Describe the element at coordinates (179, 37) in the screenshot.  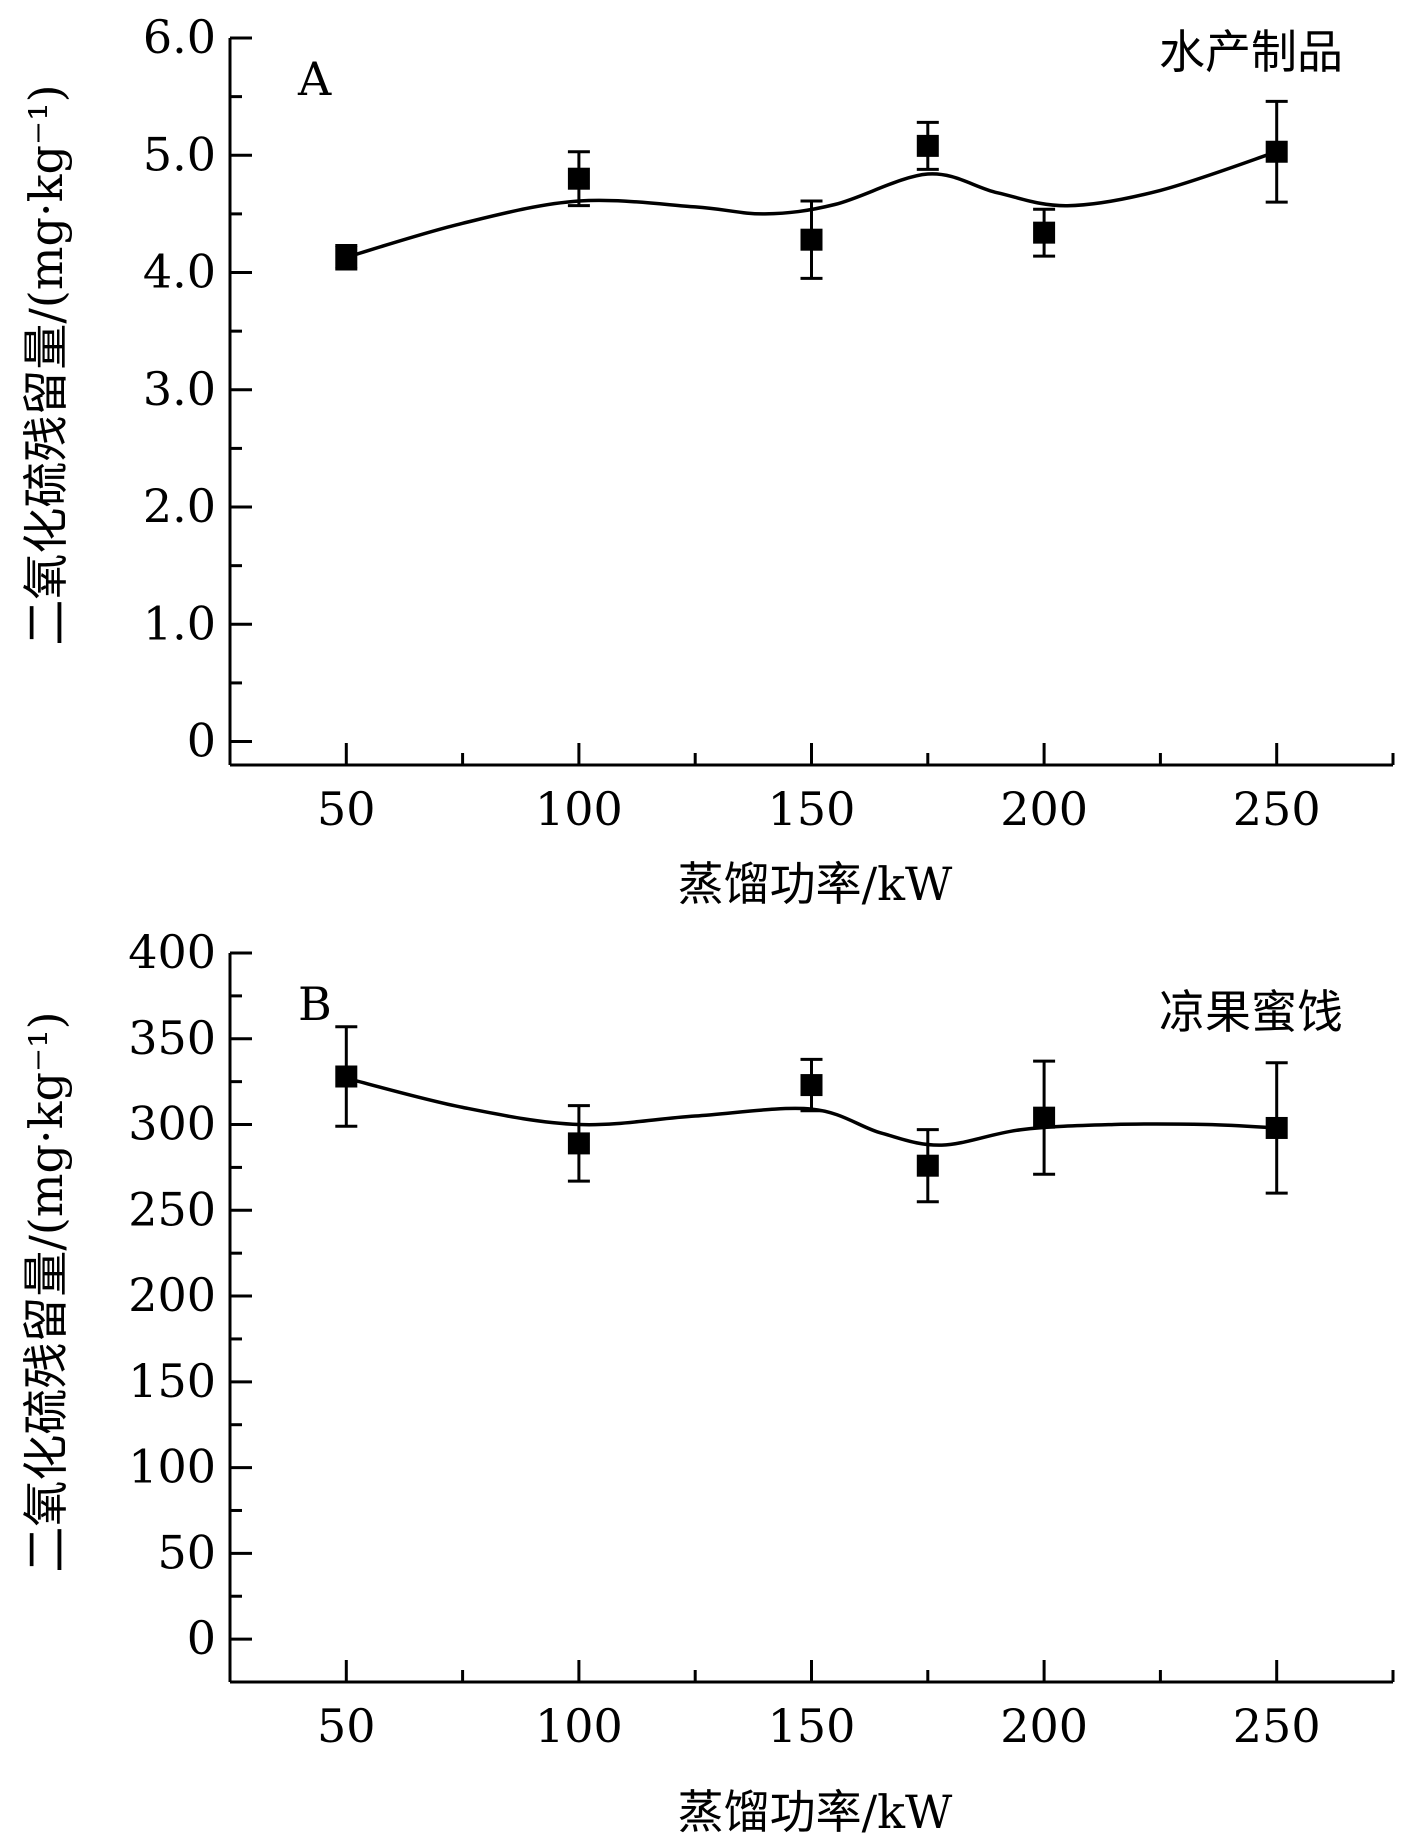
I see `y-tick-label: 6.0` at that location.